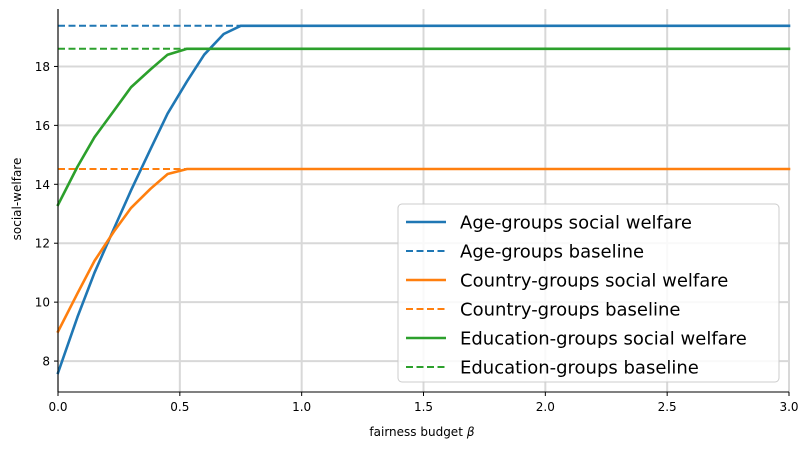 The height and width of the screenshot is (449, 809). What do you see at coordinates (42, 303) in the screenshot?
I see `y-tick-label: 10` at bounding box center [42, 303].